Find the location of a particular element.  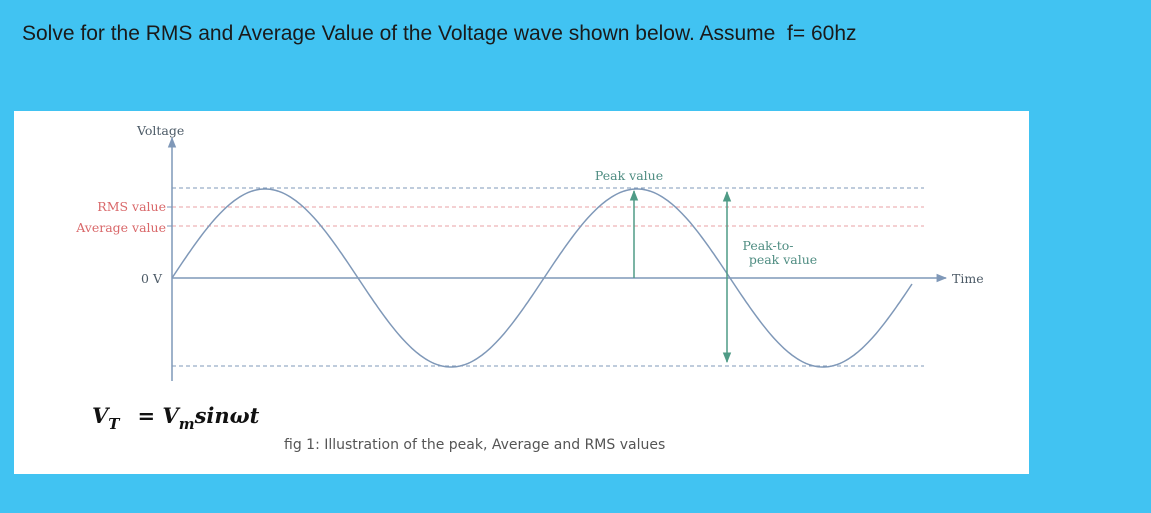

formula-rhs: V is located at coordinates (170, 415).